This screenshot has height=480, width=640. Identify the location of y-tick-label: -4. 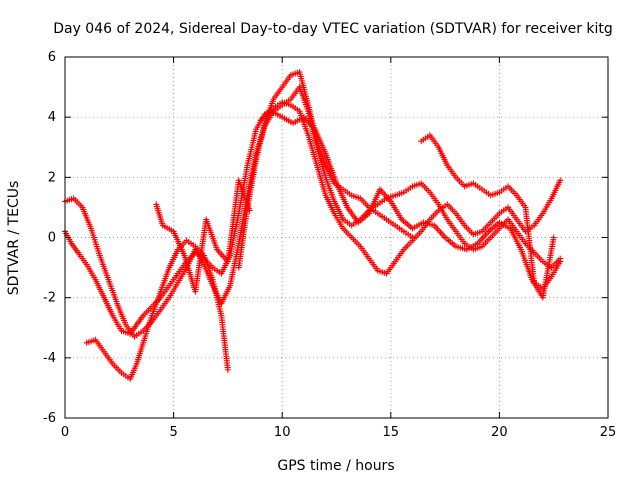
(49, 358).